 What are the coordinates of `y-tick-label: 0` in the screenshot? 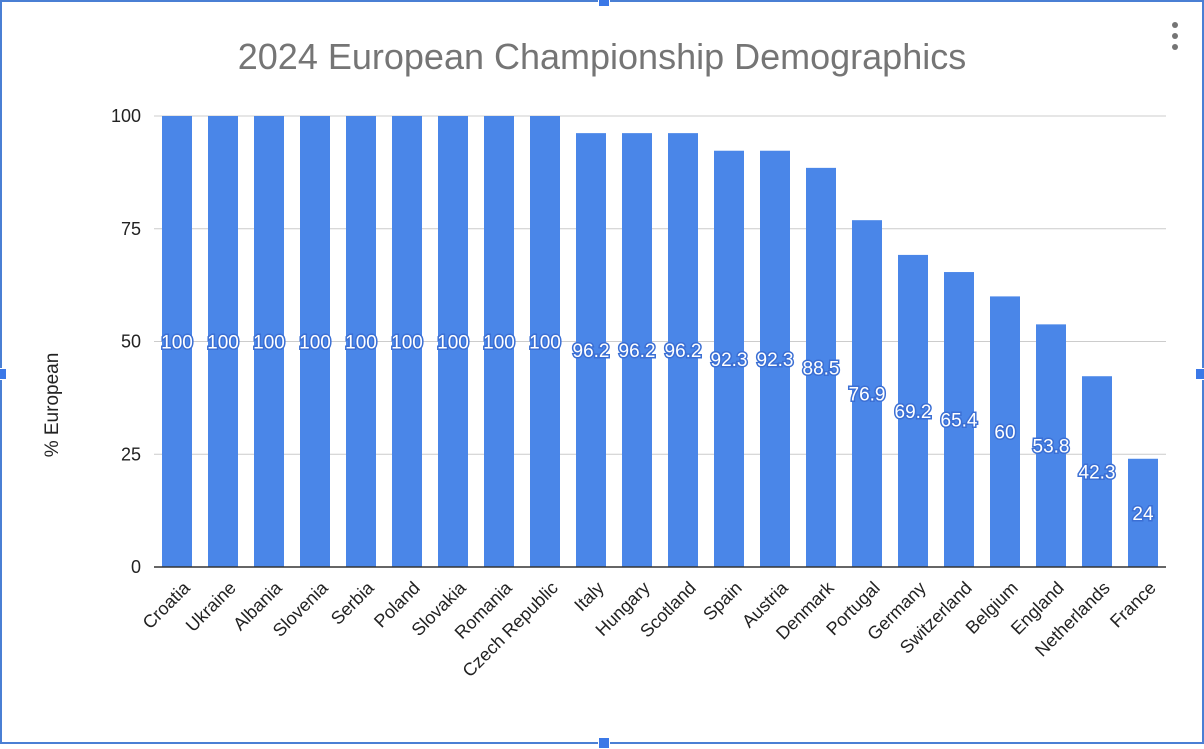 It's located at (136, 567).